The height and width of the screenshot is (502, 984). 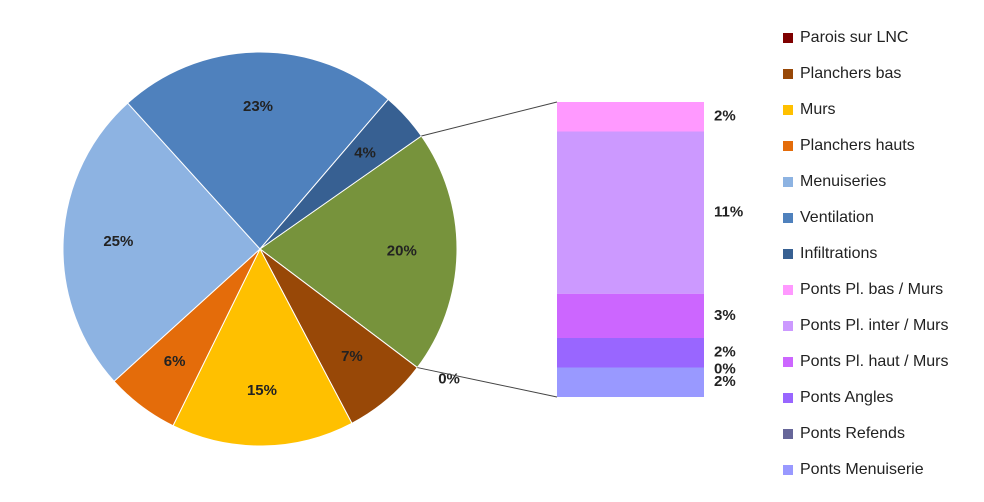 What do you see at coordinates (874, 325) in the screenshot?
I see `legend-label: Ponts Pl. inter / Murs` at bounding box center [874, 325].